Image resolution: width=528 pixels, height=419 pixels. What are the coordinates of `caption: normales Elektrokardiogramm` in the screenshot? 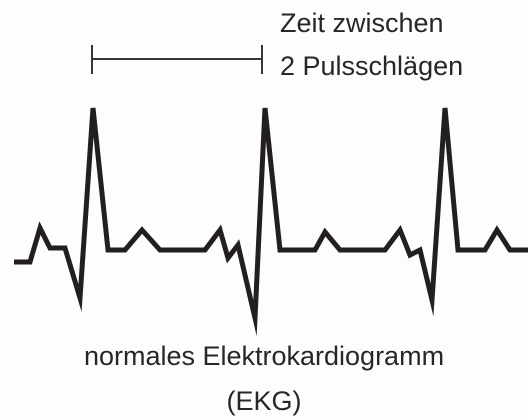 It's located at (264, 356).